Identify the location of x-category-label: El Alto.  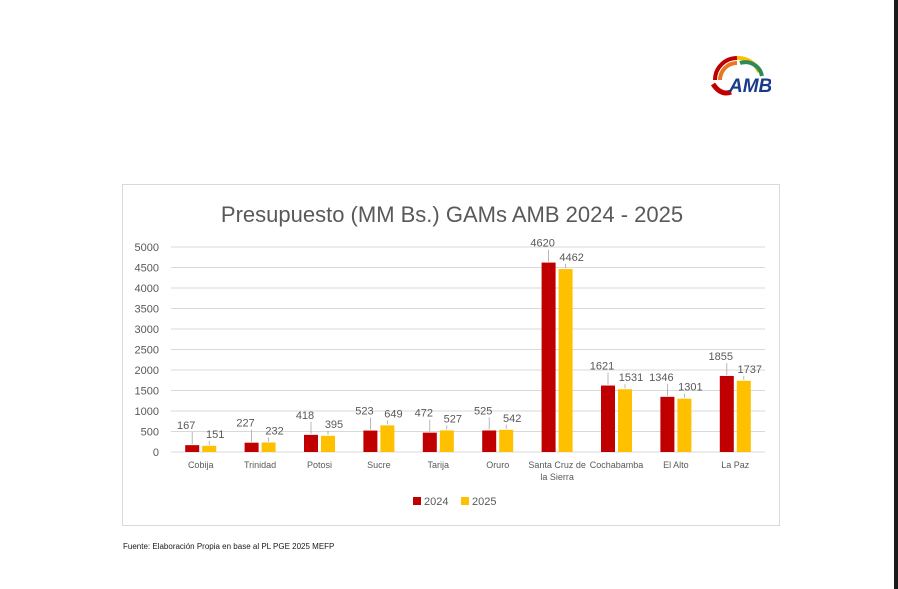
(676, 465).